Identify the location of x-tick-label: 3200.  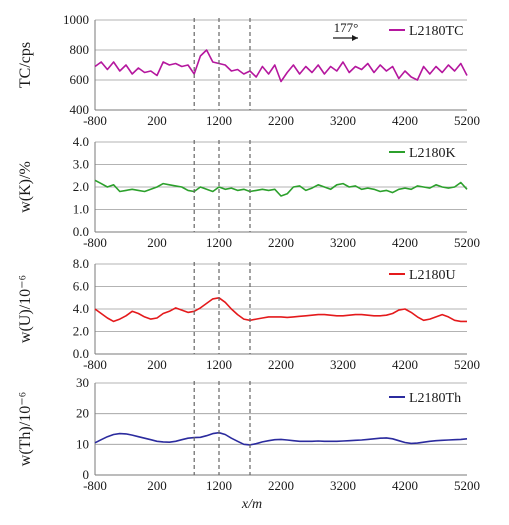
(343, 485).